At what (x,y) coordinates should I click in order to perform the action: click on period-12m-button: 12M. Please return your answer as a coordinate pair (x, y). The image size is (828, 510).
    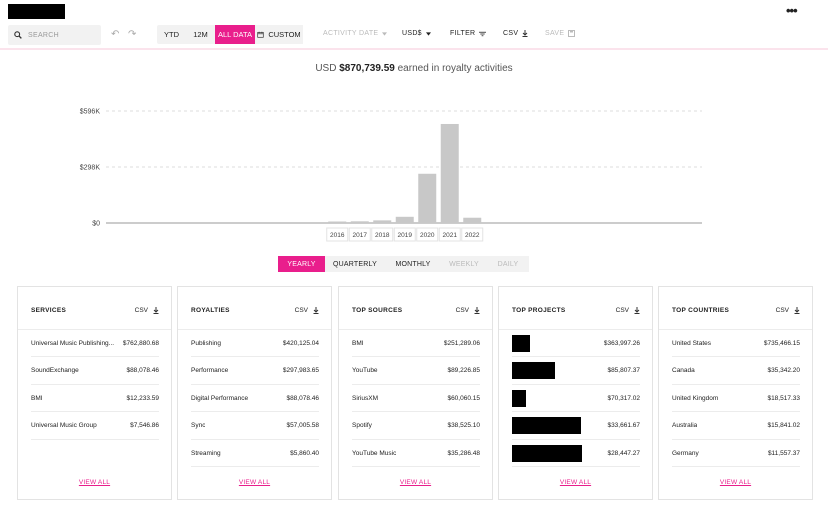
    Looking at the image, I should click on (200, 34).